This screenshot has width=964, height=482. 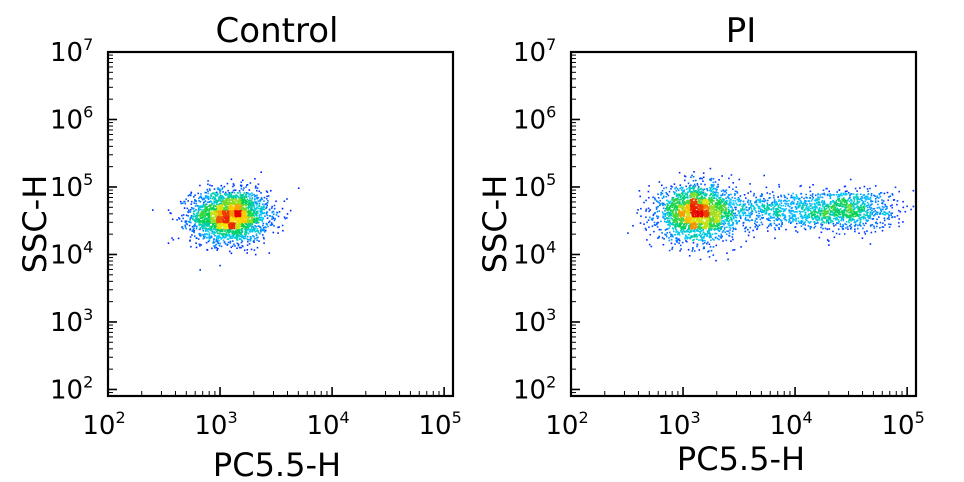 What do you see at coordinates (215, 424) in the screenshot?
I see `x-tick-label: 103` at bounding box center [215, 424].